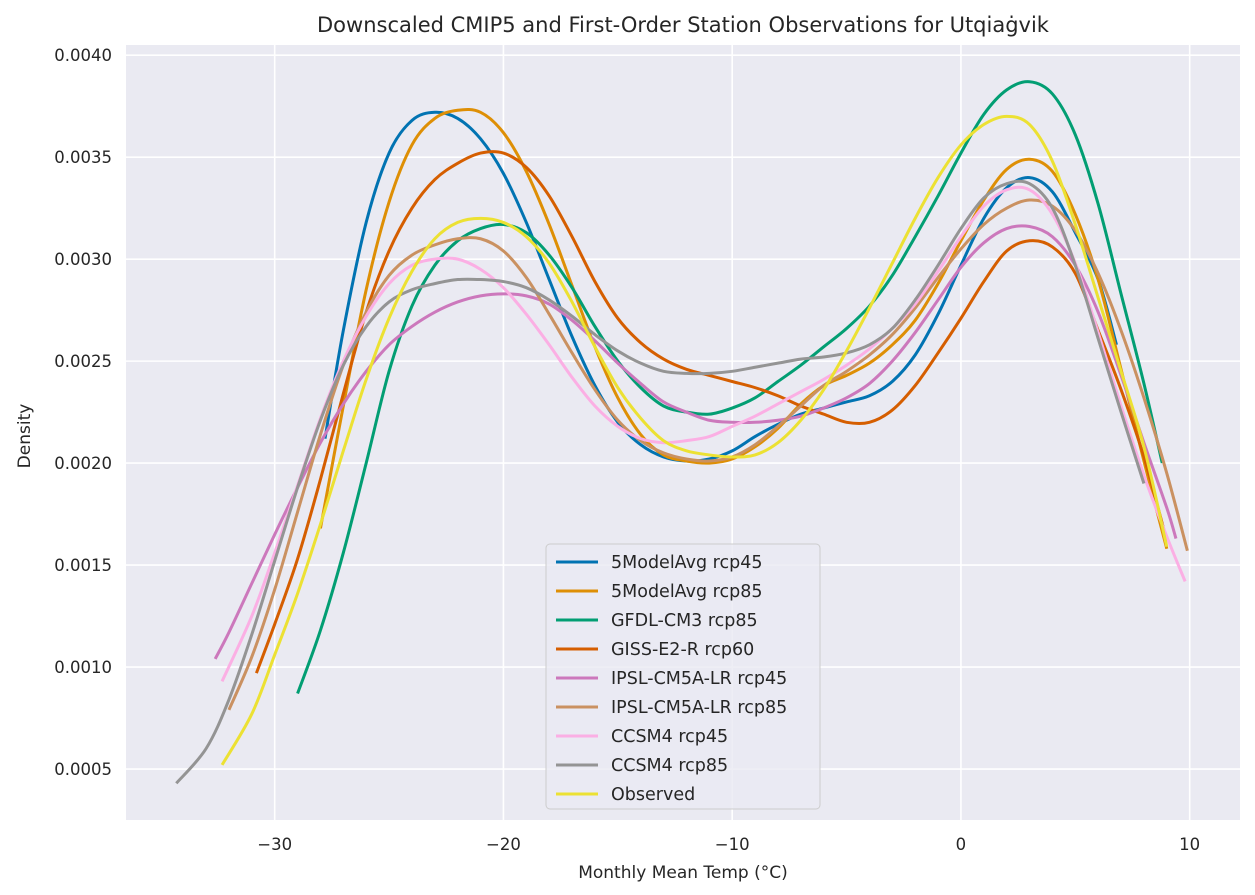 This screenshot has height=895, width=1255. I want to click on legend-label: CCSM4 rcp85, so click(669, 766).